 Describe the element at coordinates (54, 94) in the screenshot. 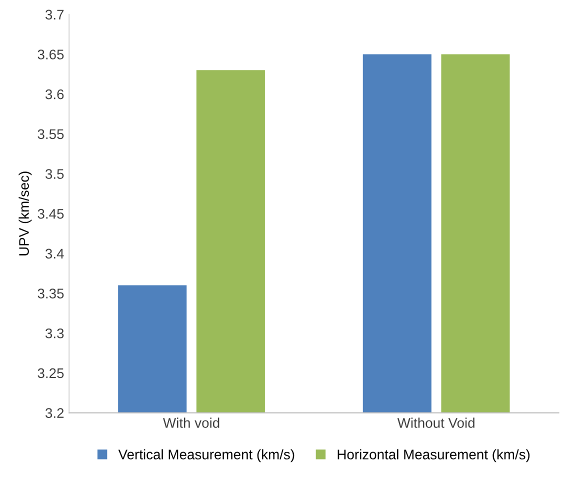

I see `y-tick-label: 3.6` at that location.